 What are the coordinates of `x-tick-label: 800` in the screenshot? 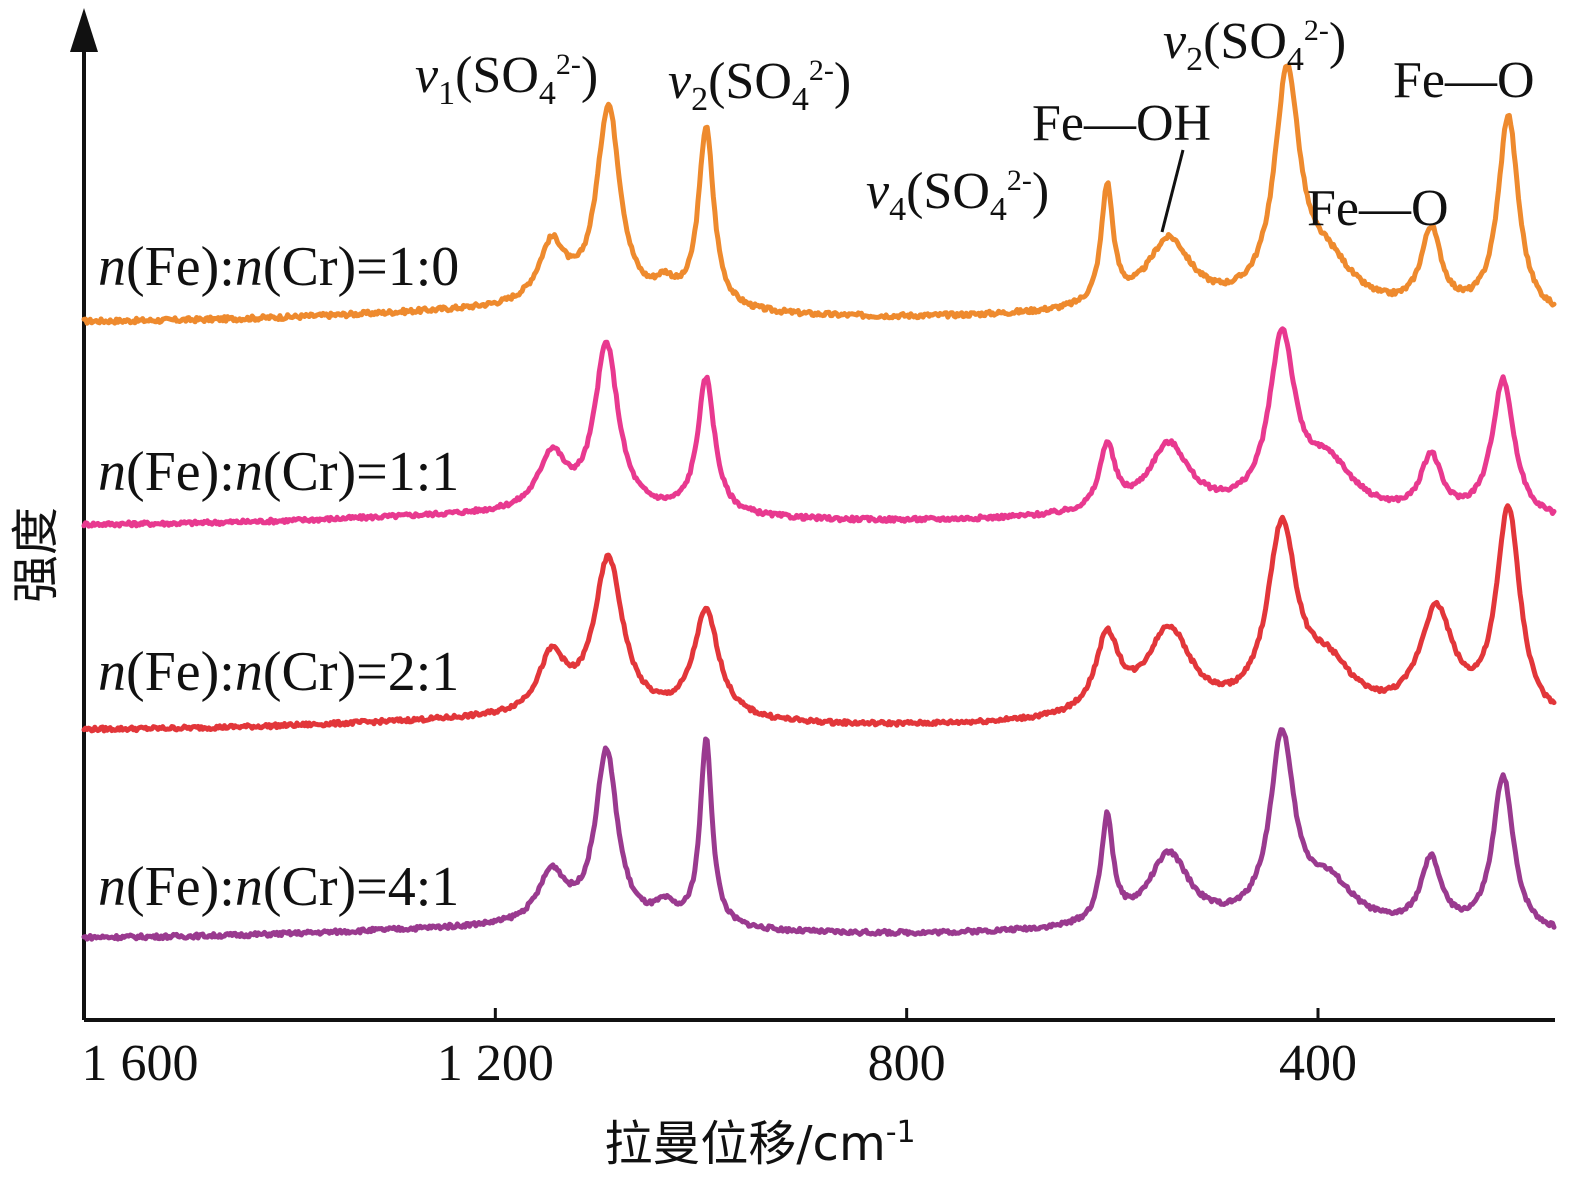 It's located at (907, 1063).